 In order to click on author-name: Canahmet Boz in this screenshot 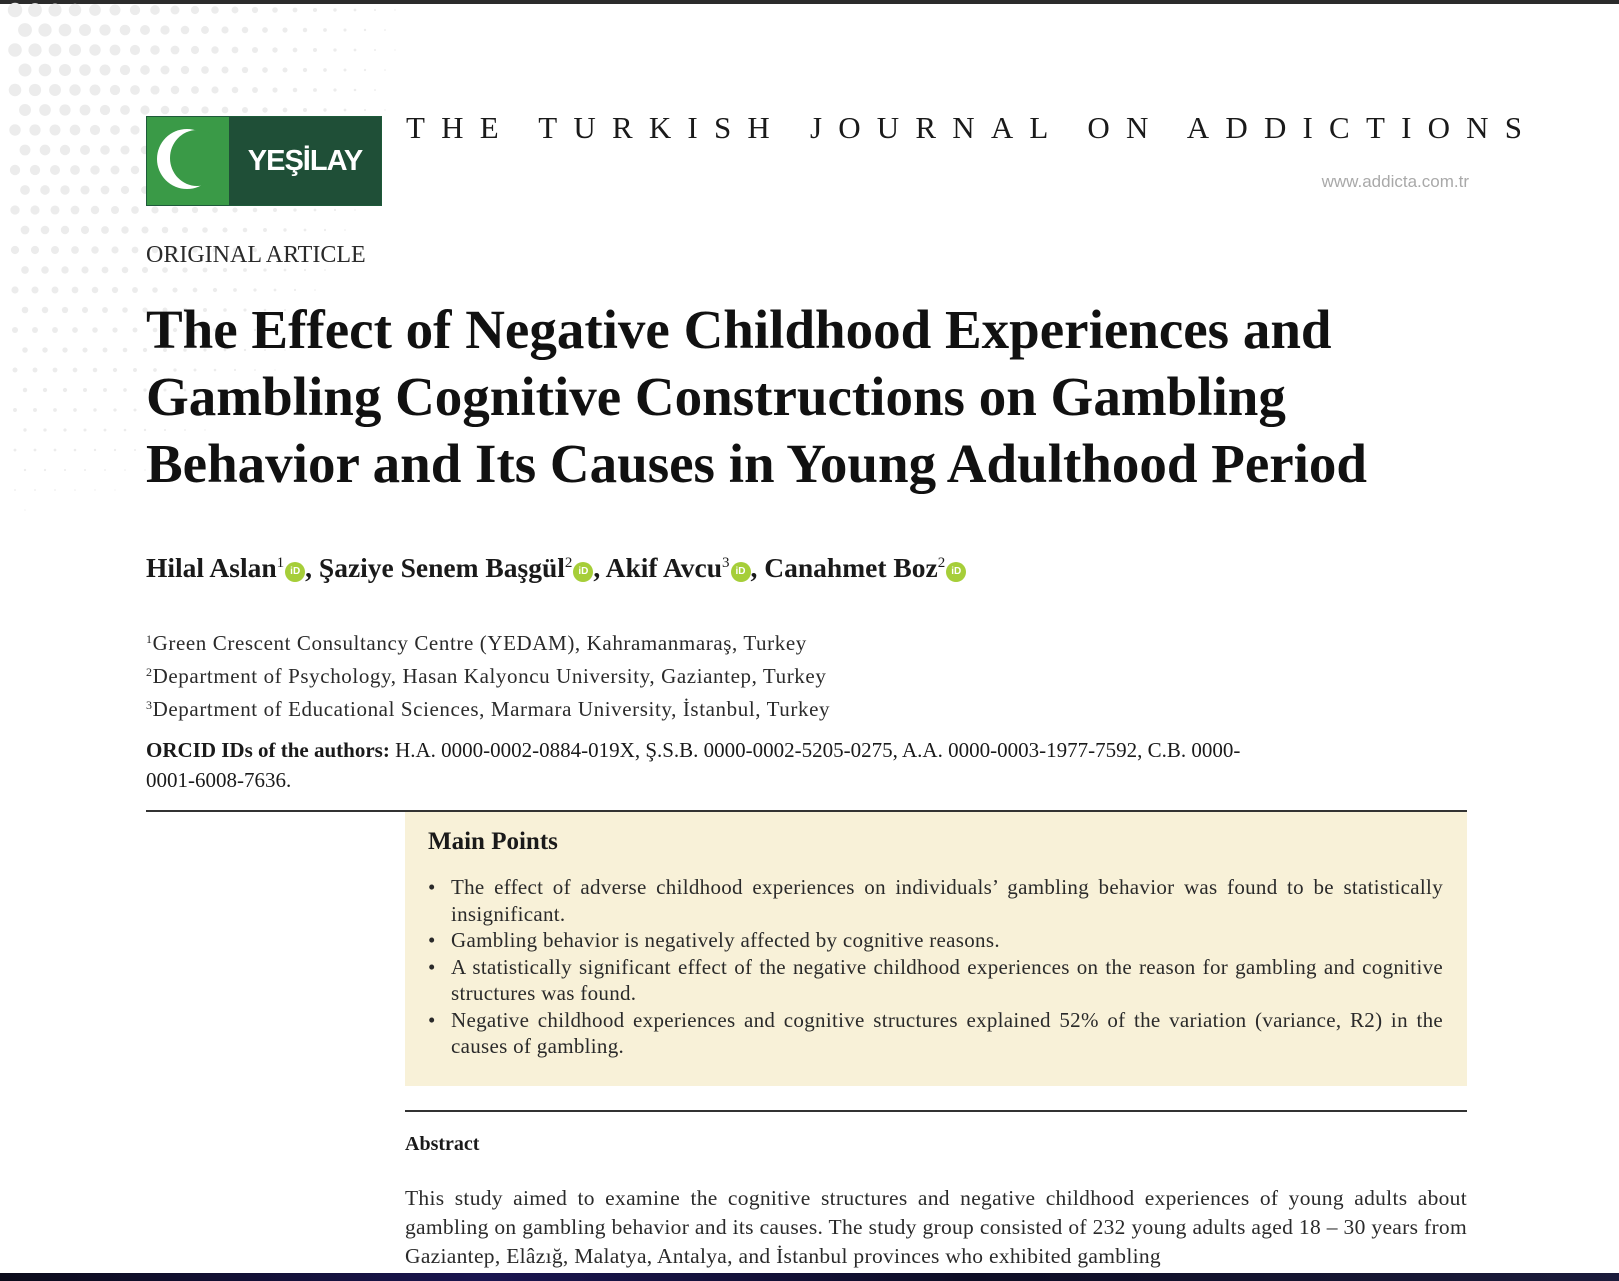, I will do `click(851, 567)`.